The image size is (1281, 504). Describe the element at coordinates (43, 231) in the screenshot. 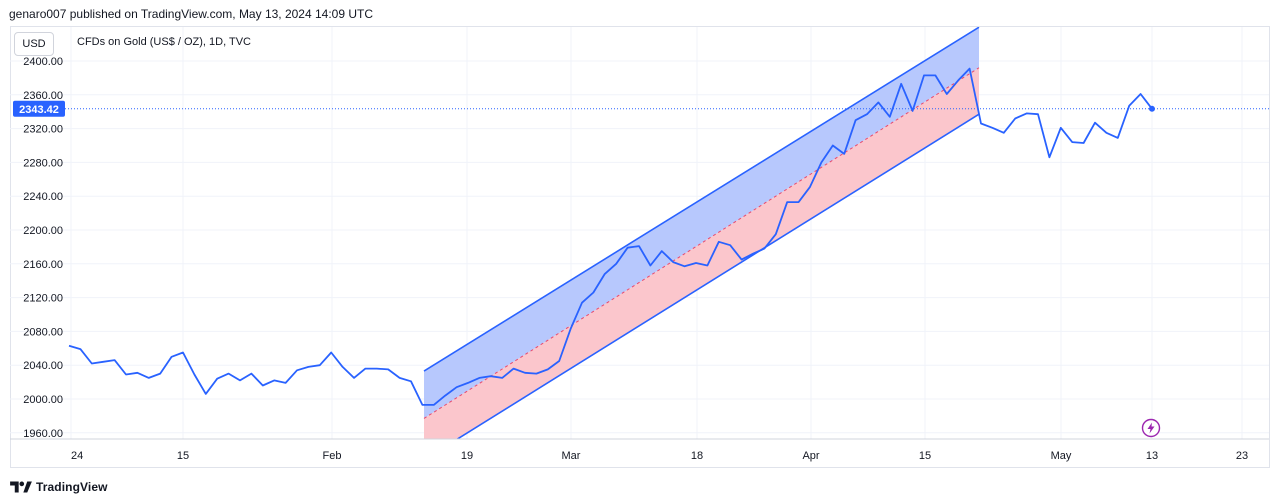

I see `y-tick-label: 2200.00` at that location.